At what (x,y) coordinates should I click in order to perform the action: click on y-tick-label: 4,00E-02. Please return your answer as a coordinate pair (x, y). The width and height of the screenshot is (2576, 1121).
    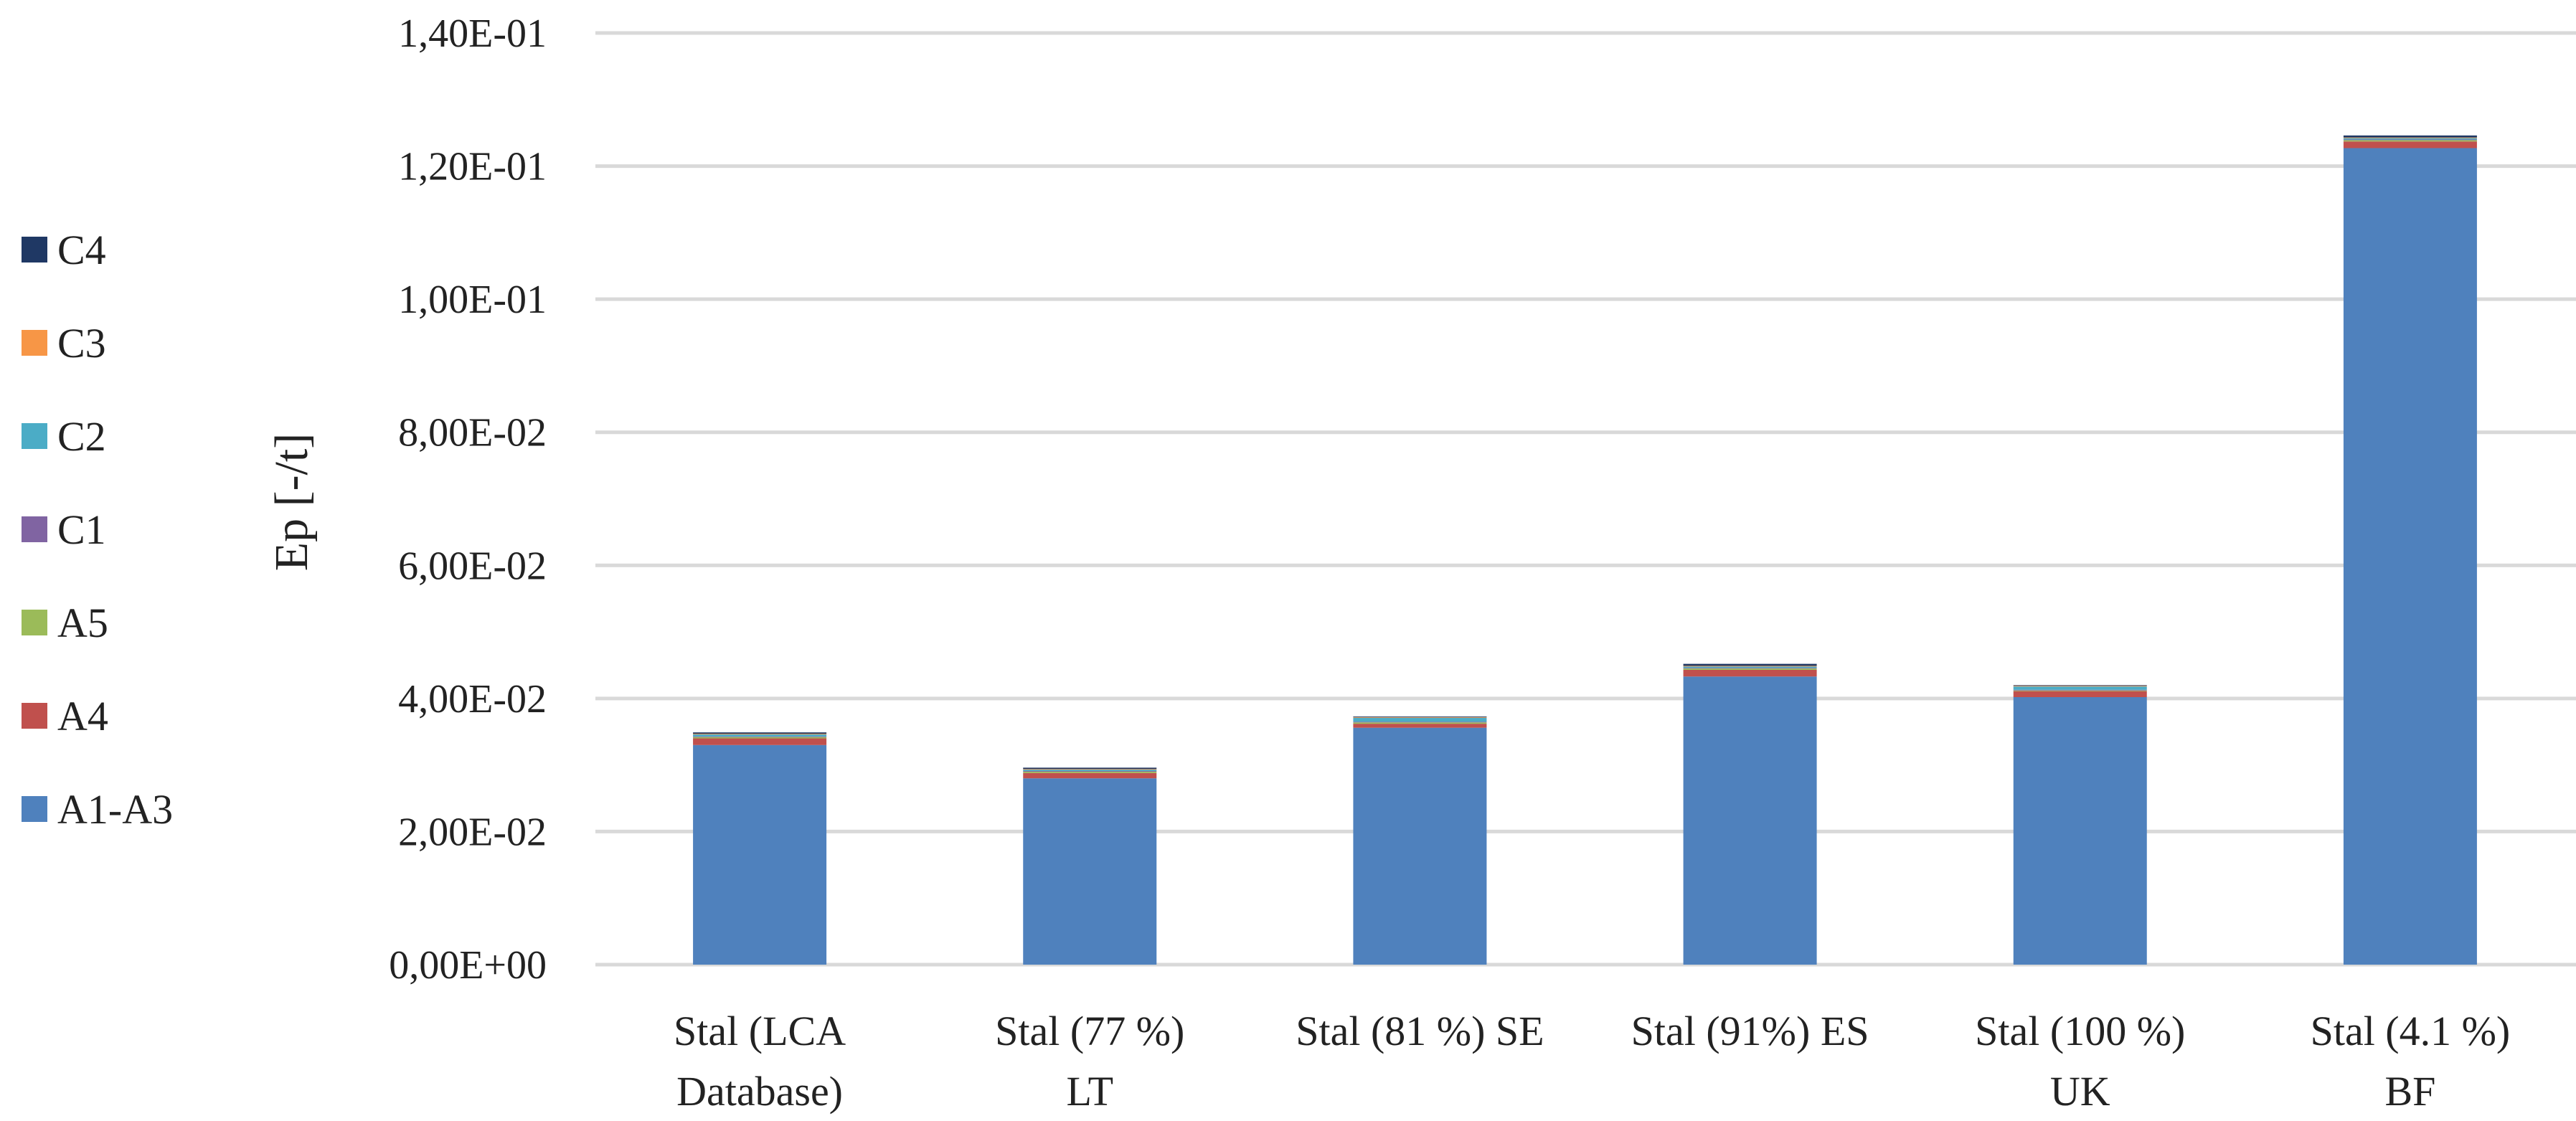
    Looking at the image, I should click on (472, 699).